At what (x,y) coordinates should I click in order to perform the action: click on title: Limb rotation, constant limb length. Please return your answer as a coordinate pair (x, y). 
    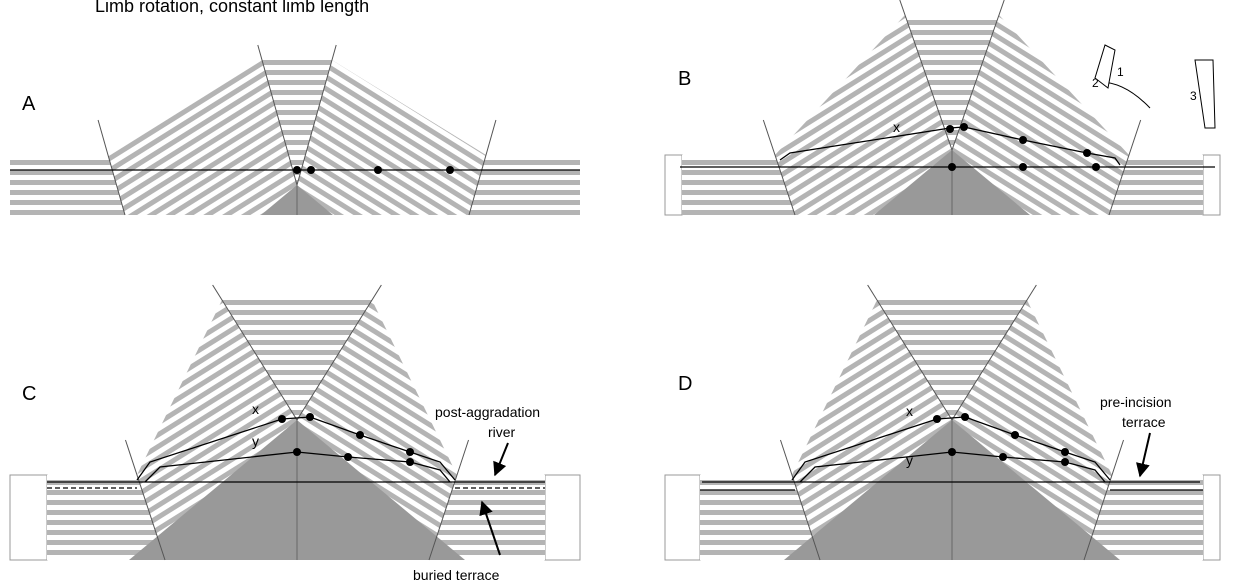
    Looking at the image, I should click on (232, 8).